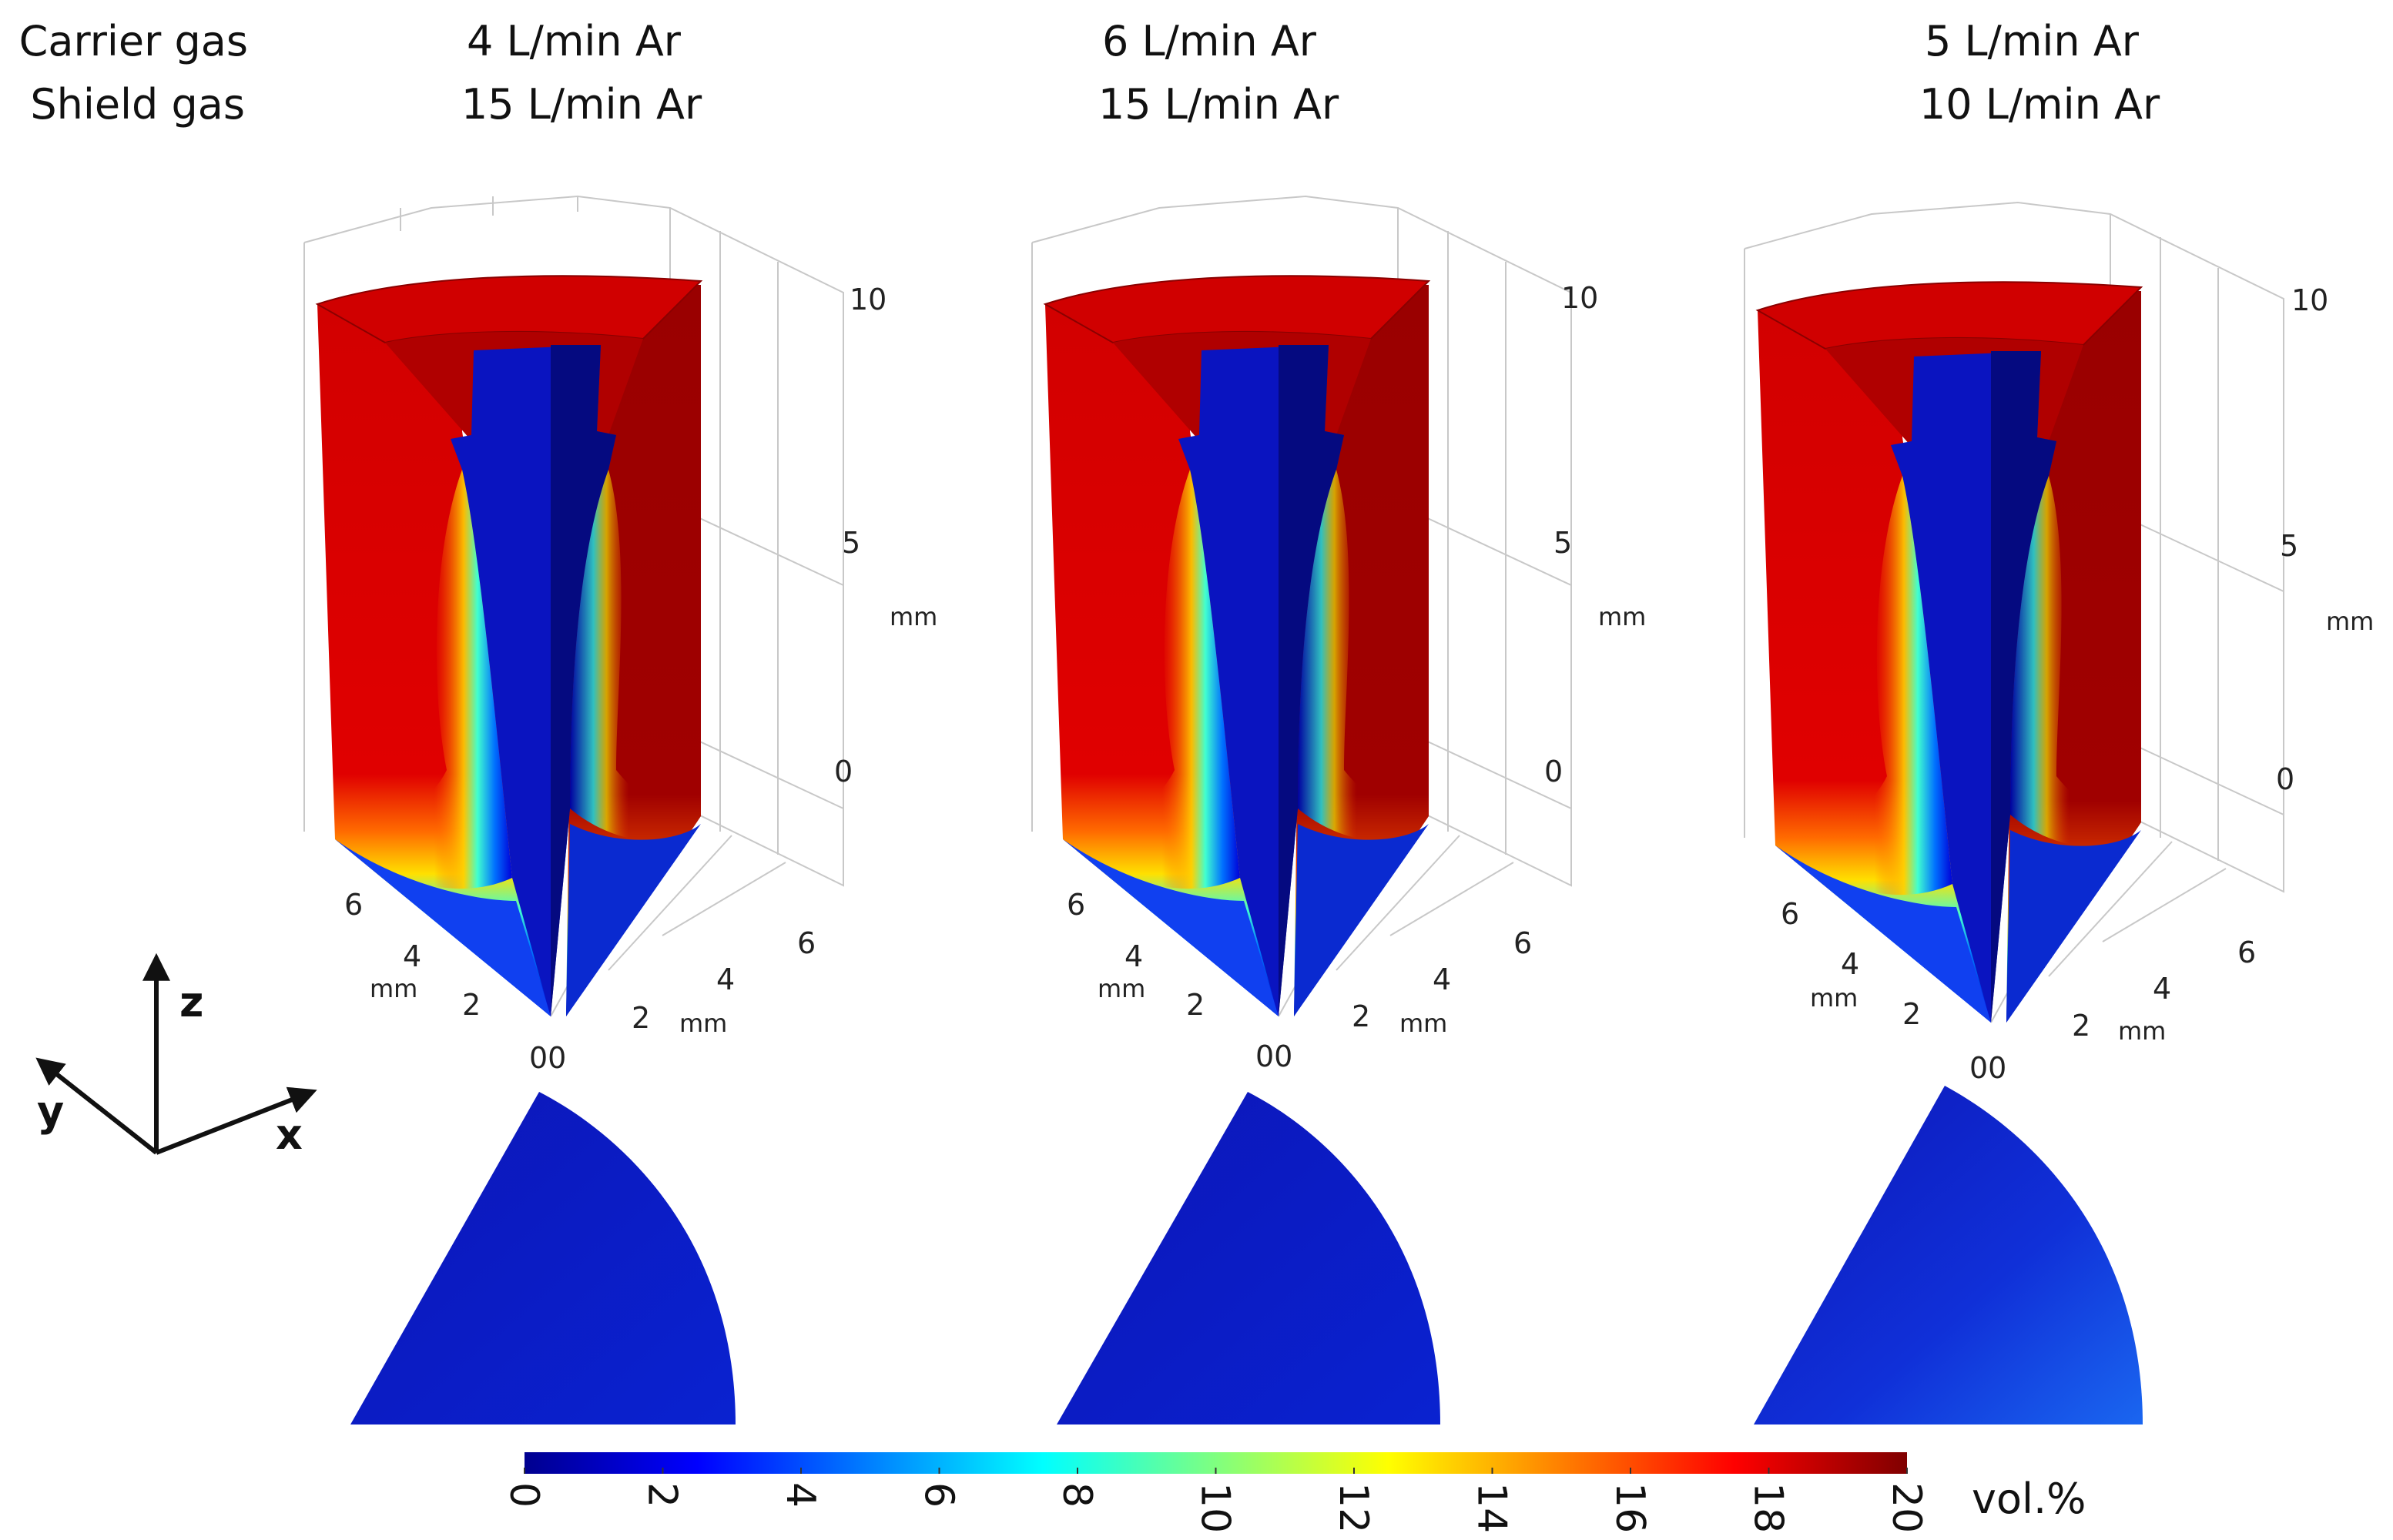 This screenshot has height=1540, width=2393. I want to click on case-3-shield-label: 10 L/min Ar, so click(2040, 105).